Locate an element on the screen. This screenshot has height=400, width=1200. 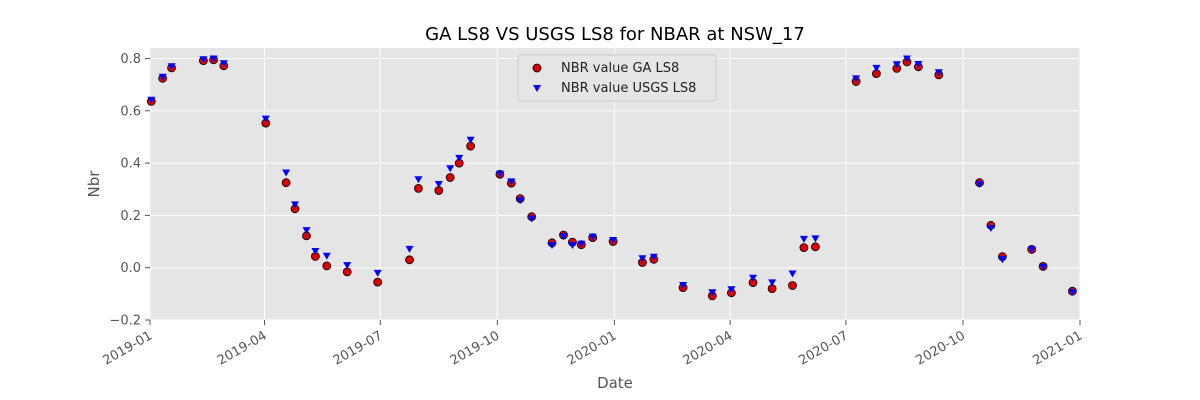
y-tick-label: 0.6 is located at coordinates (130, 111).